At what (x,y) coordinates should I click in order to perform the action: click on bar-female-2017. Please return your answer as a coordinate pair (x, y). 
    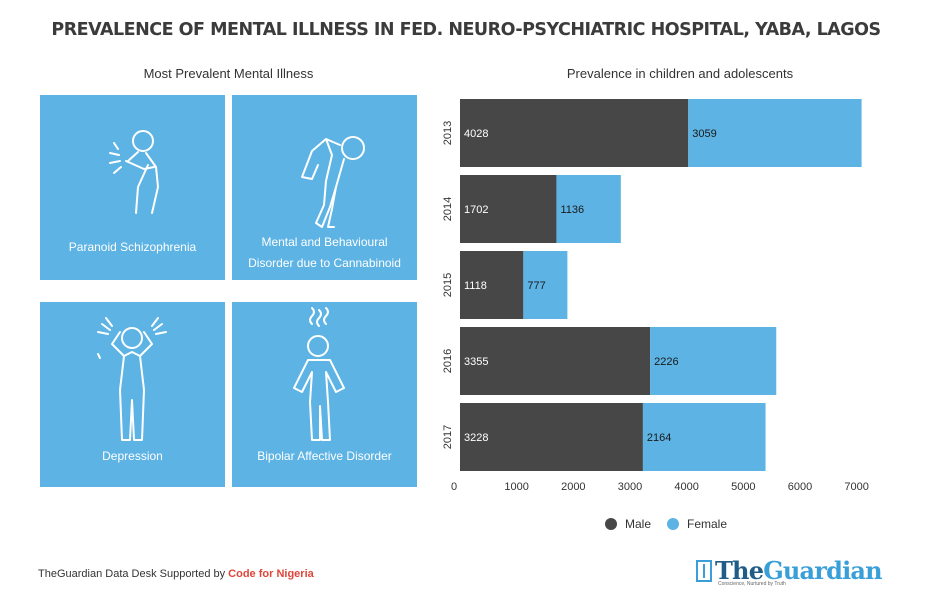
    Looking at the image, I should click on (704, 437).